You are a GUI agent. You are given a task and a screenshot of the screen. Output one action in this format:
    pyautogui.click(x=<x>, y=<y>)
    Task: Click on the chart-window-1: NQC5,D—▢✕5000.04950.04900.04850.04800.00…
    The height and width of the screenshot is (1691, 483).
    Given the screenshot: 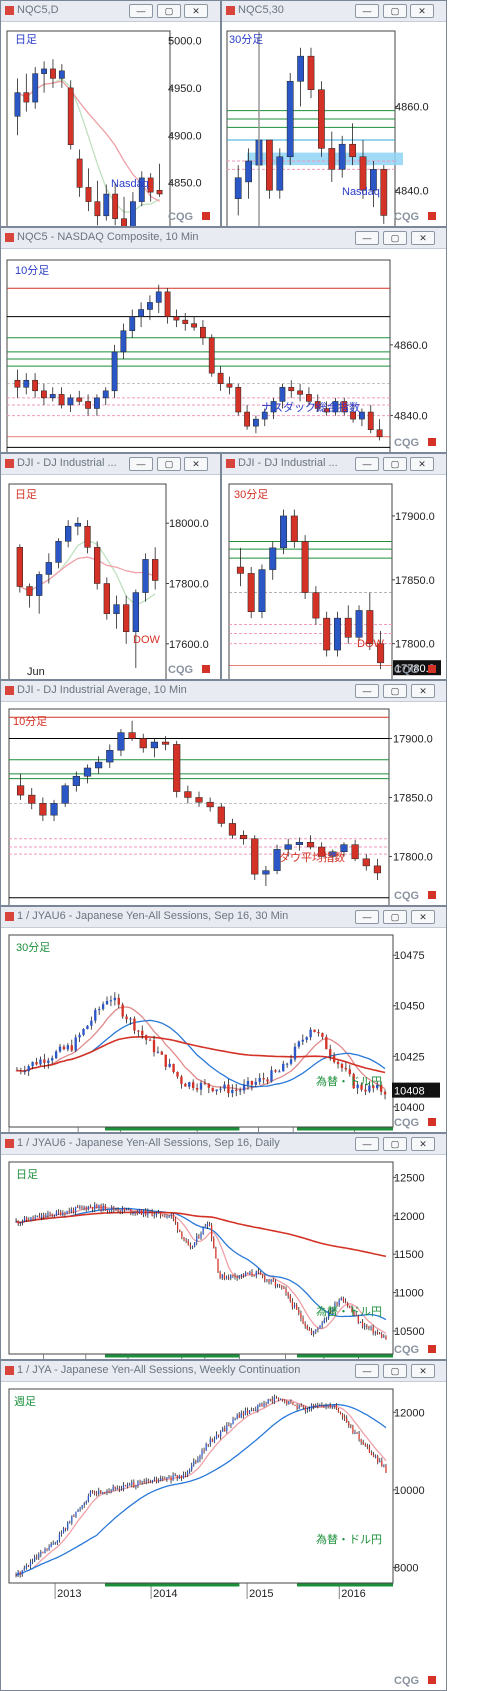 What is the action you would take?
    pyautogui.click(x=110, y=113)
    